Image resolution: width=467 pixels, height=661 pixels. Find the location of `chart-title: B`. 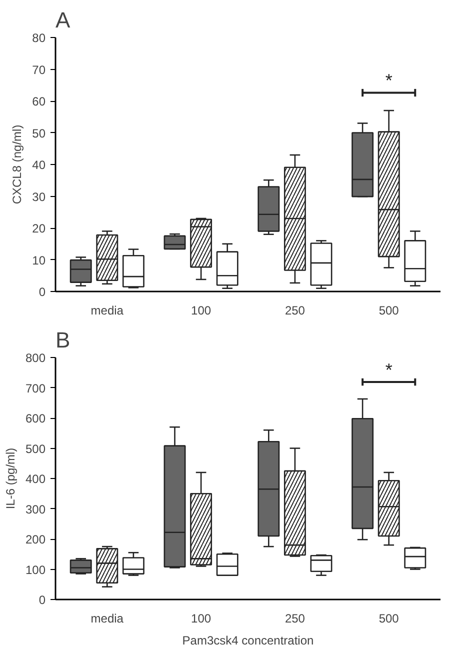

chart-title: B is located at coordinates (63, 340).